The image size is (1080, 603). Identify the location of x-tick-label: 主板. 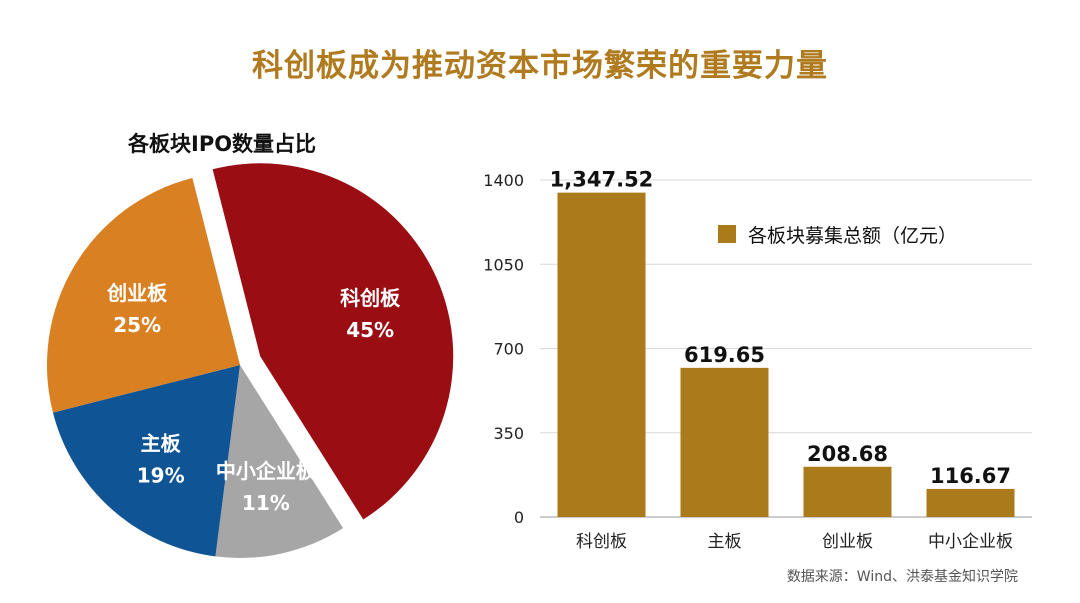
(725, 542).